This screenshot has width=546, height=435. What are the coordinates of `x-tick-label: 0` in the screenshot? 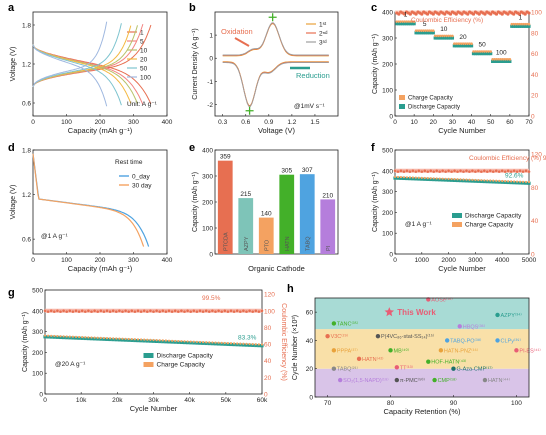 It's located at (45, 400).